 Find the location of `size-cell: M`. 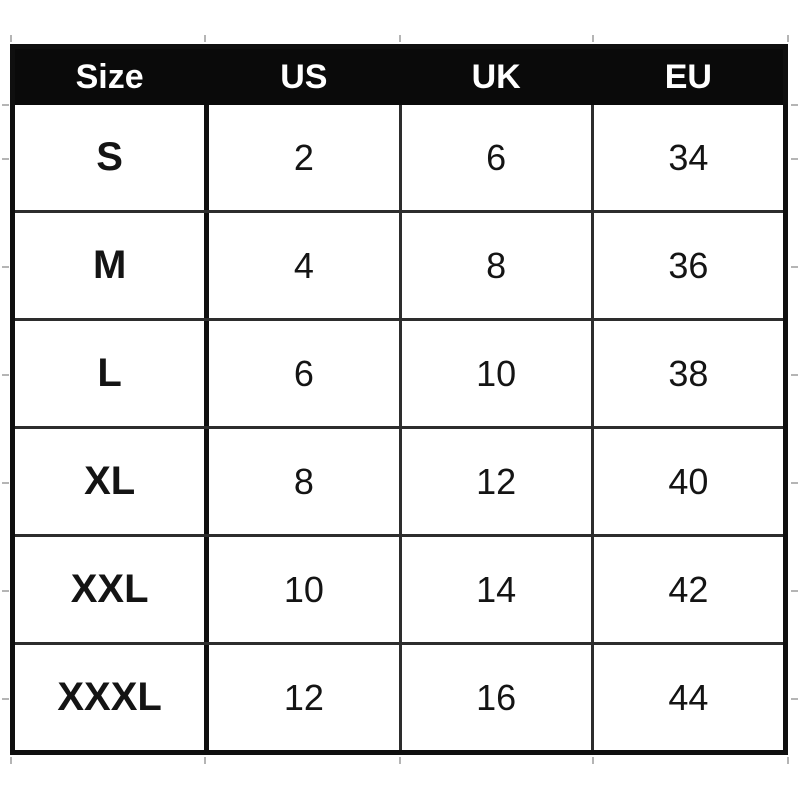

size-cell: M is located at coordinates (112, 265).